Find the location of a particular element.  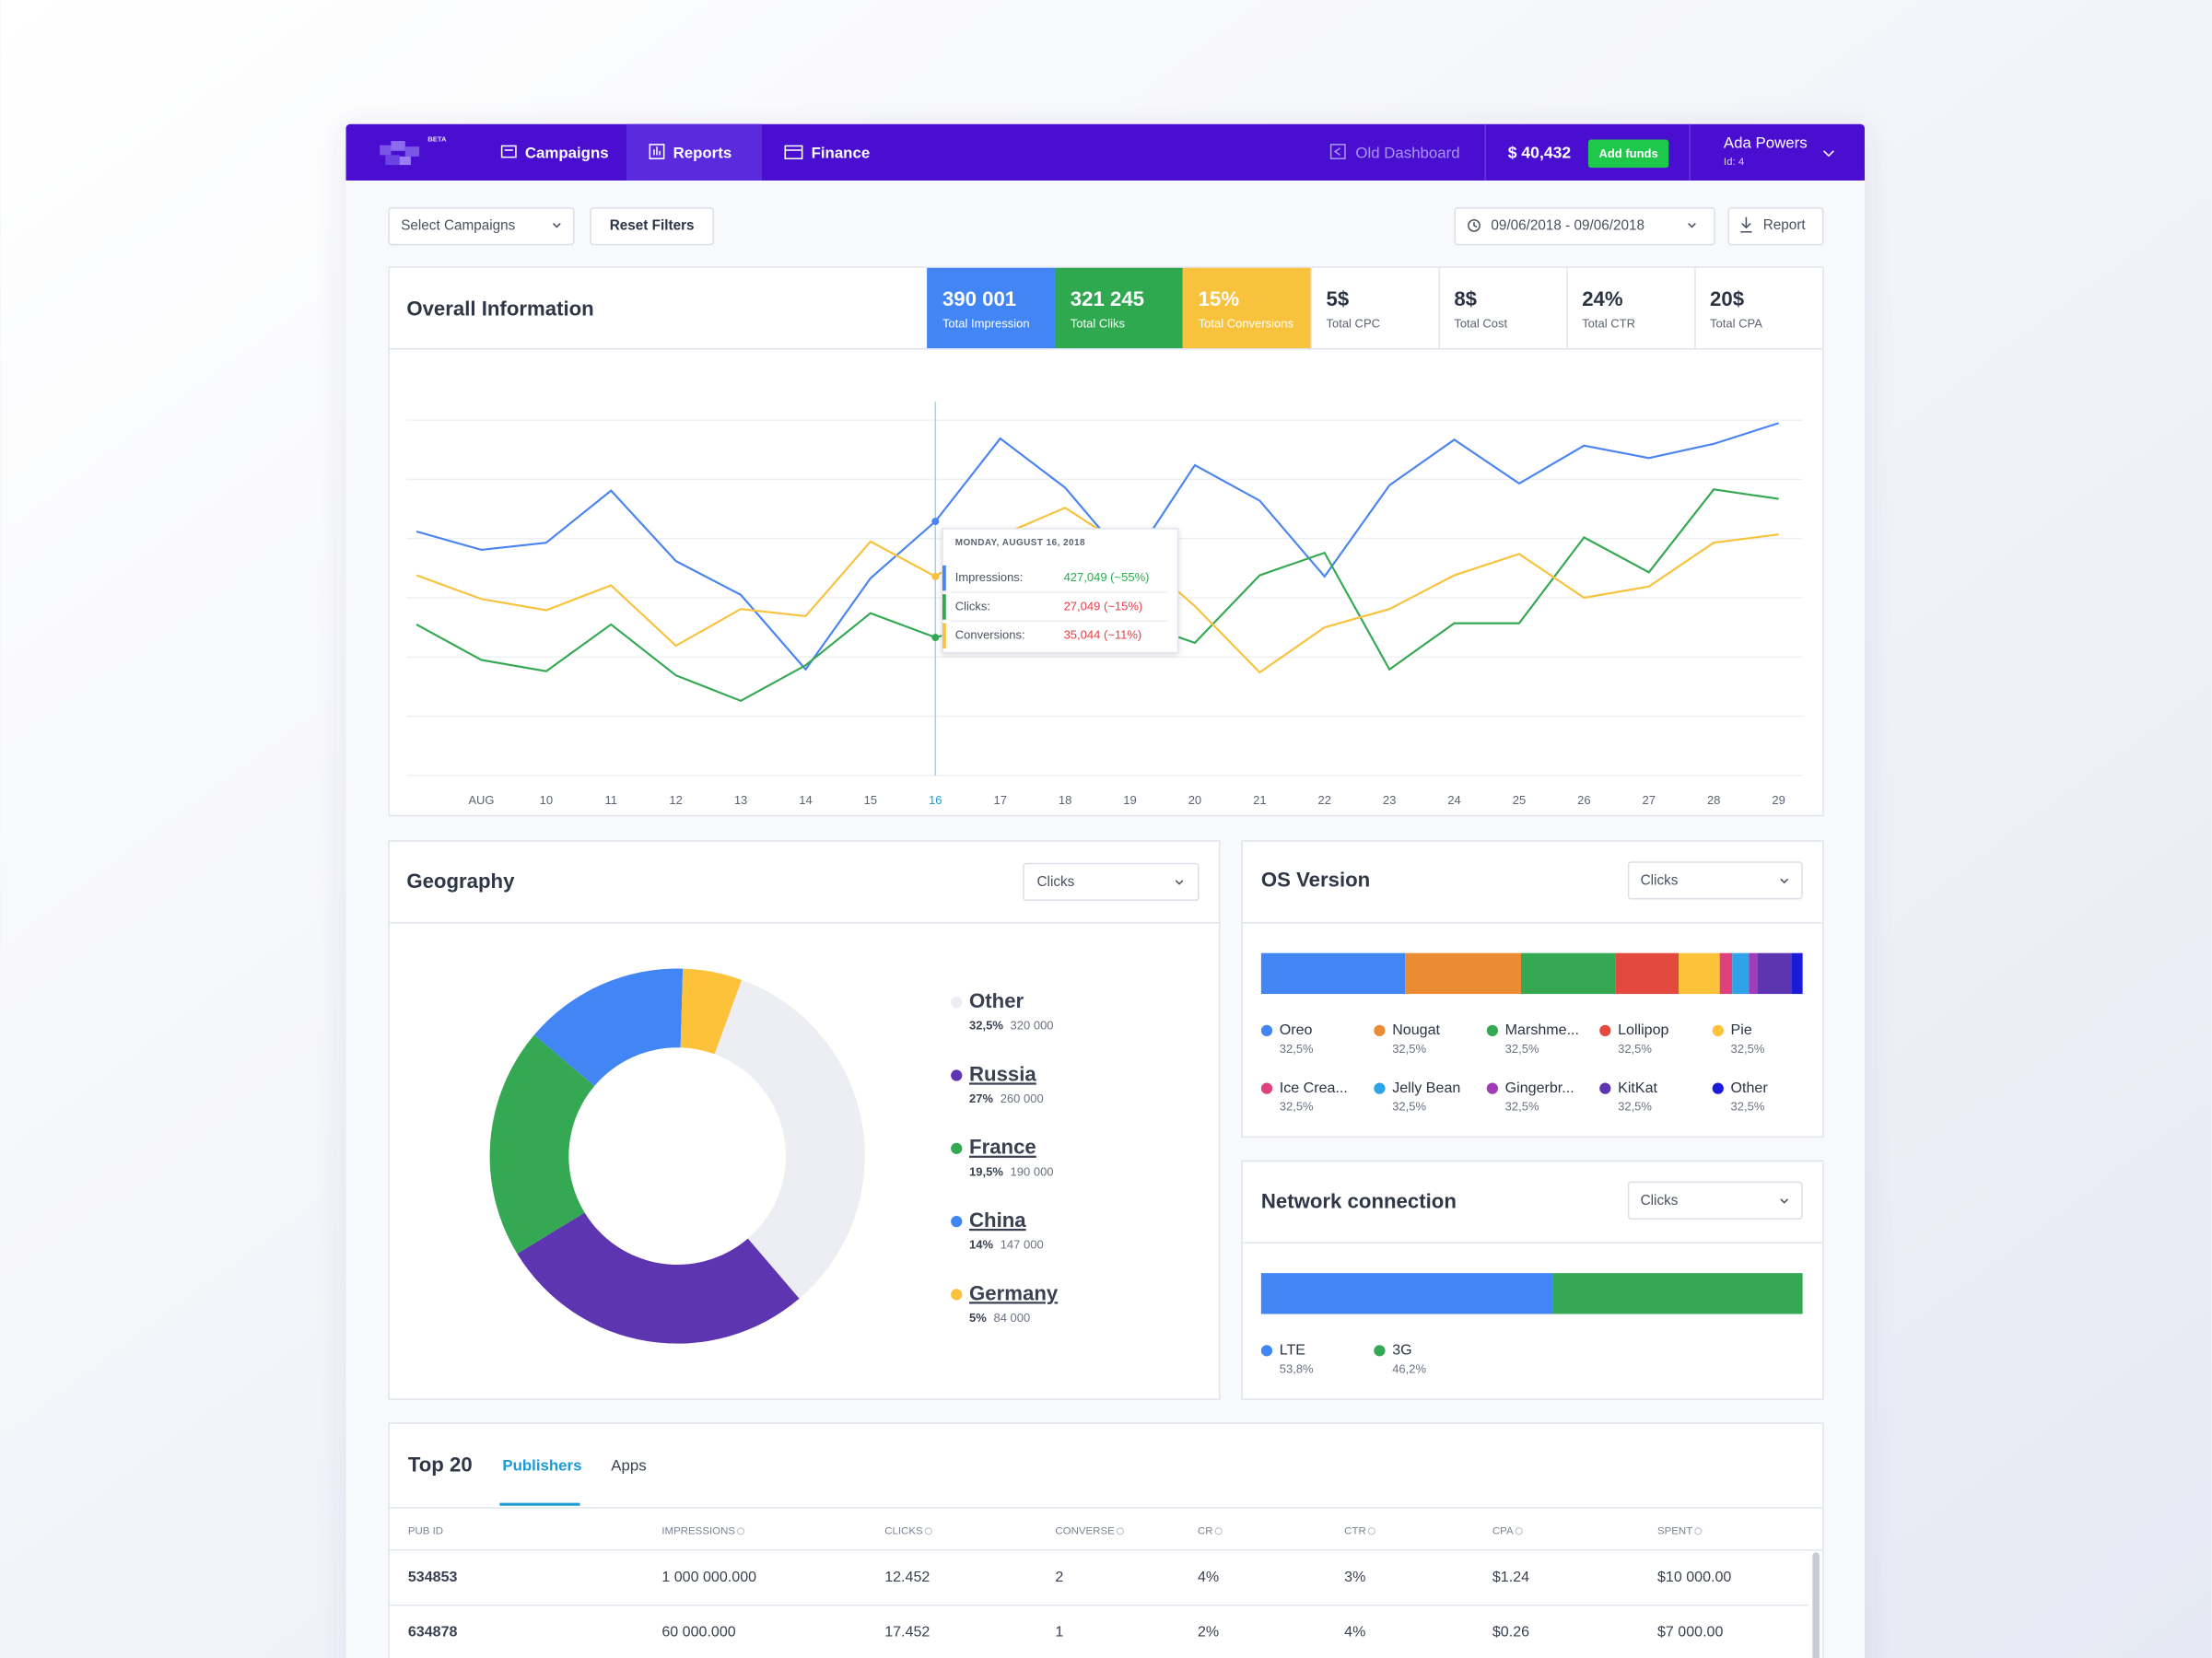

x-tick-label: 28 is located at coordinates (1713, 800).